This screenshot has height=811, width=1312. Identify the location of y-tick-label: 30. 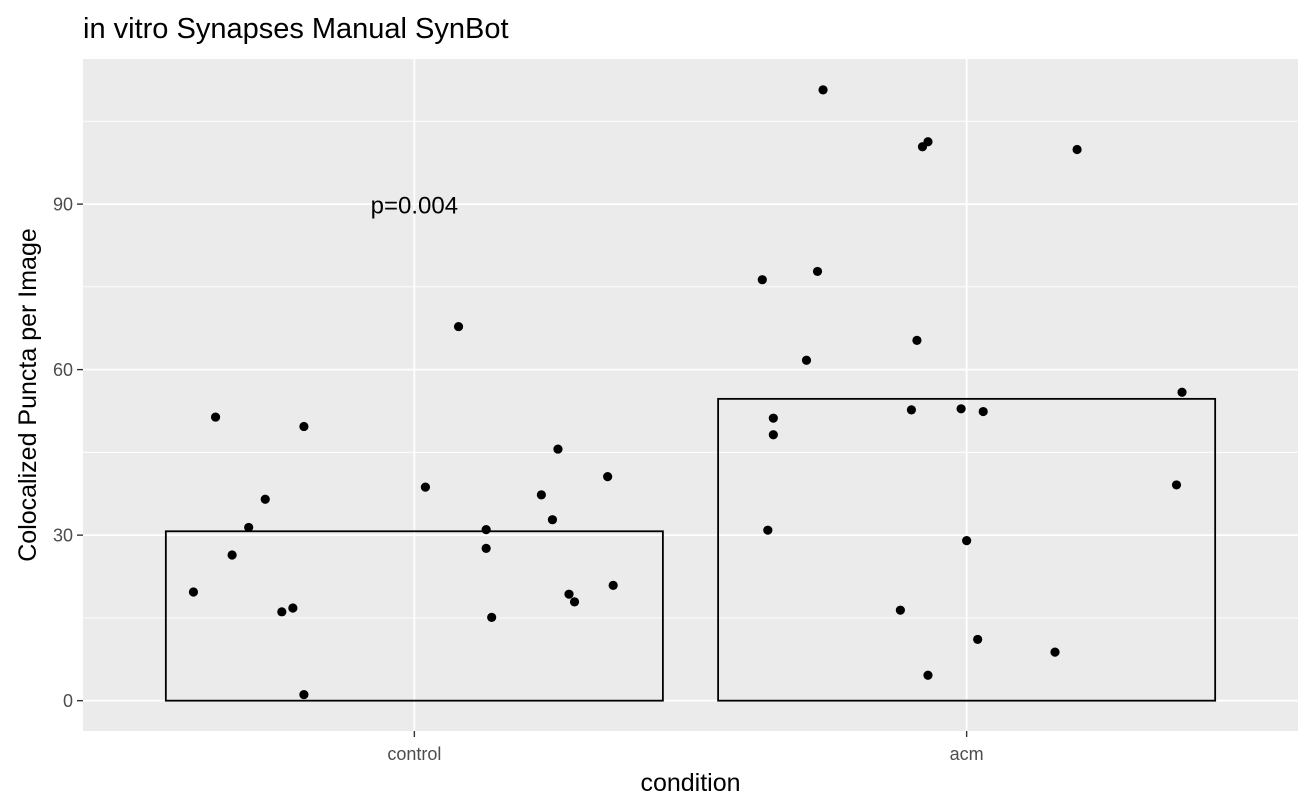
(63, 536).